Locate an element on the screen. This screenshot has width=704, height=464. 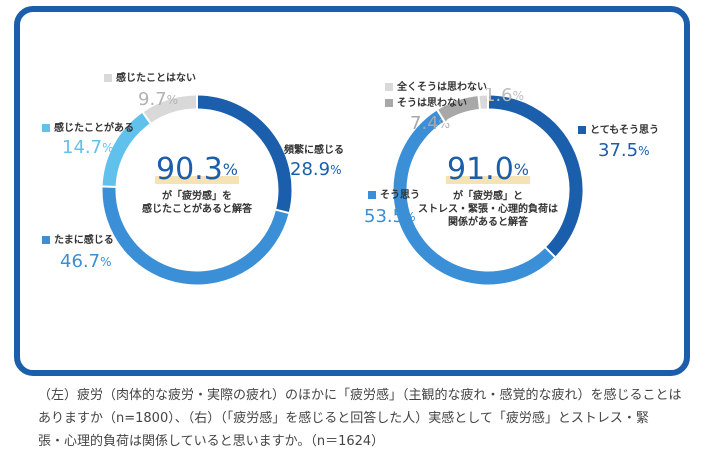
center-text: が「疲労感」と is located at coordinates (488, 195).